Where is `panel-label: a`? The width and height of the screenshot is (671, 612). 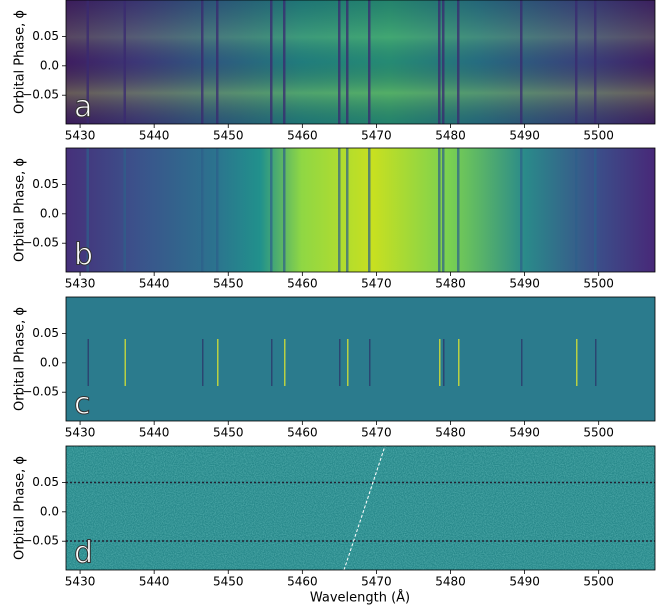
panel-label: a is located at coordinates (83, 107).